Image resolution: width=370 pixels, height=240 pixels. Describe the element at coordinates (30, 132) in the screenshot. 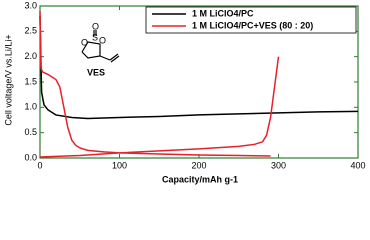

I see `y-tick-label: 0.5` at that location.